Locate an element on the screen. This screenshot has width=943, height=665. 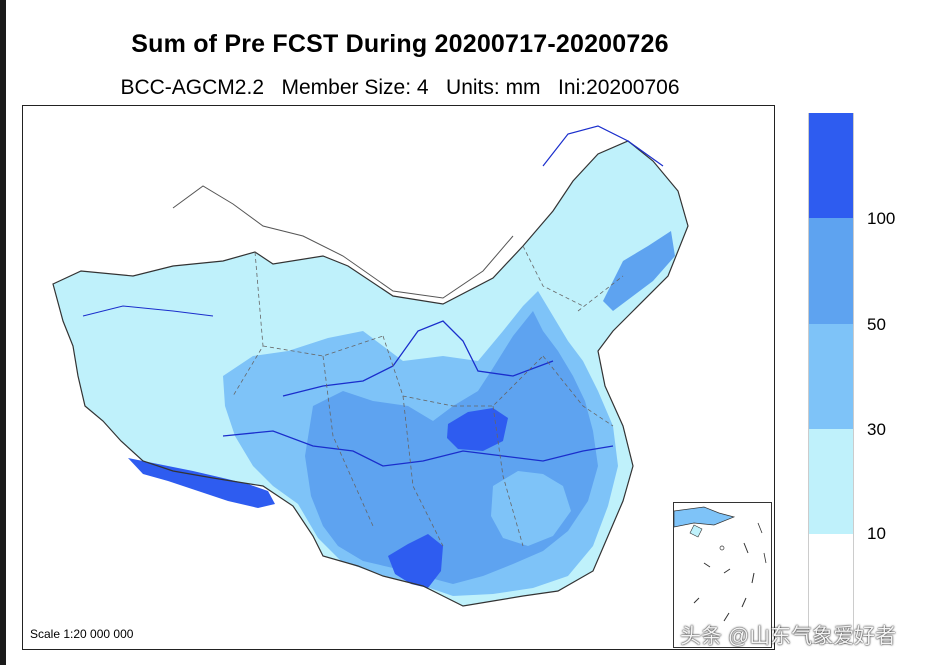
left-edge-strip is located at coordinates (3, 332).